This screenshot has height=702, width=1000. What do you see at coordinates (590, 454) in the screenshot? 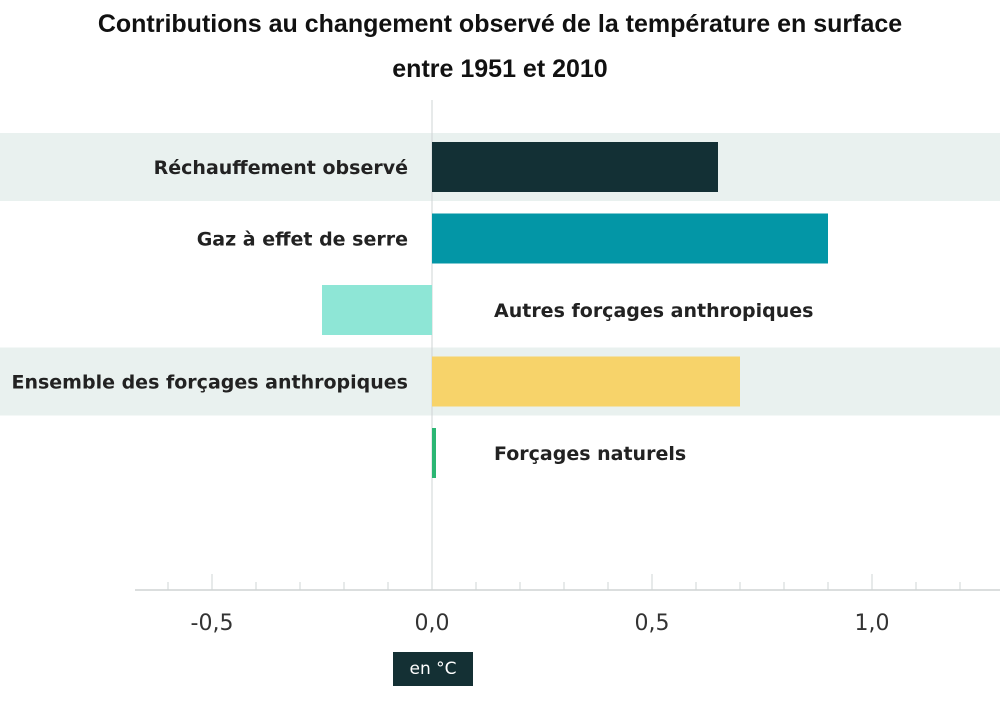
I see `bar-label: Forçages naturels` at bounding box center [590, 454].